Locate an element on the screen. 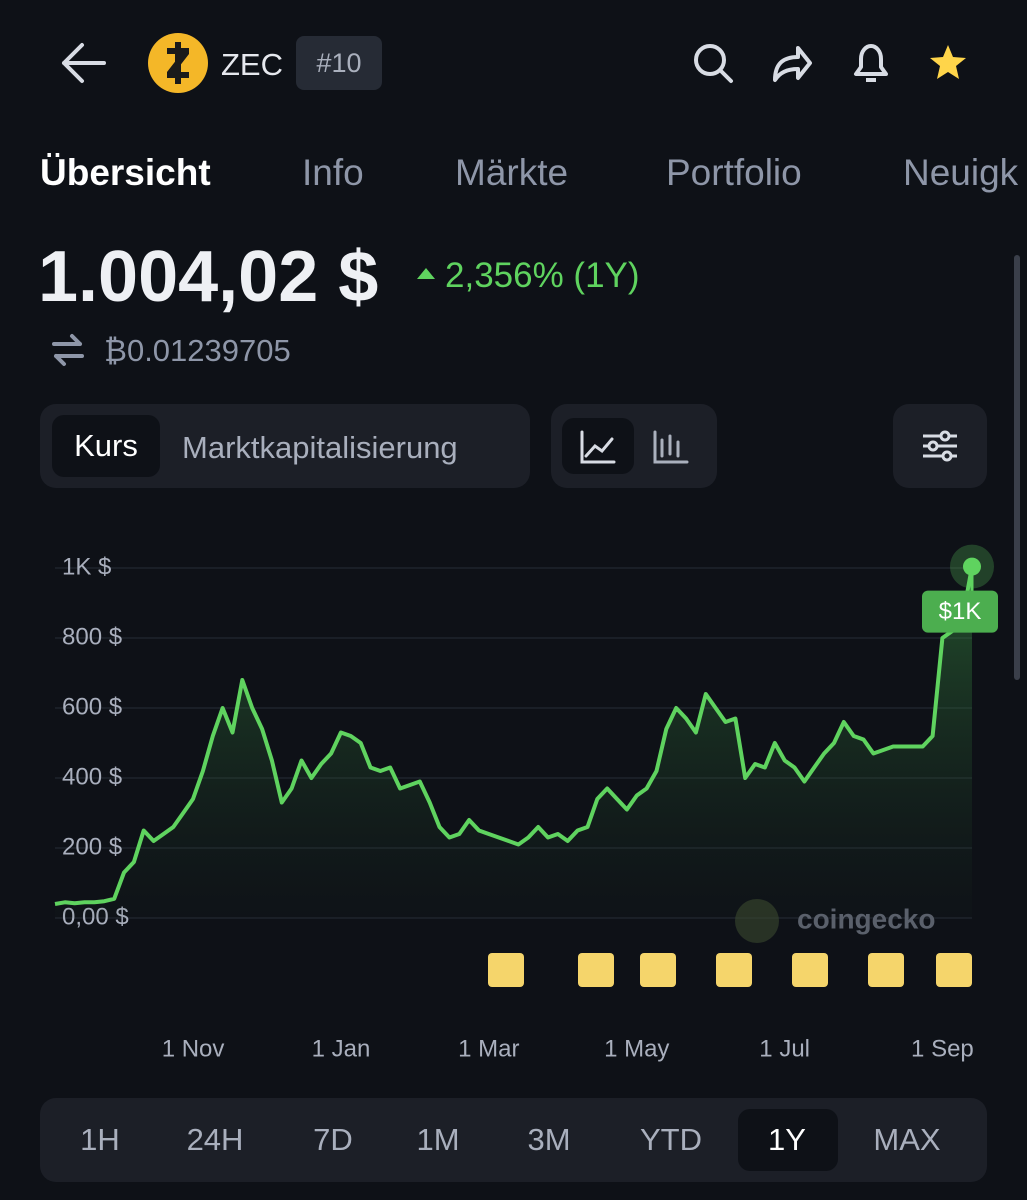  range-option: 7D is located at coordinates (333, 1139).